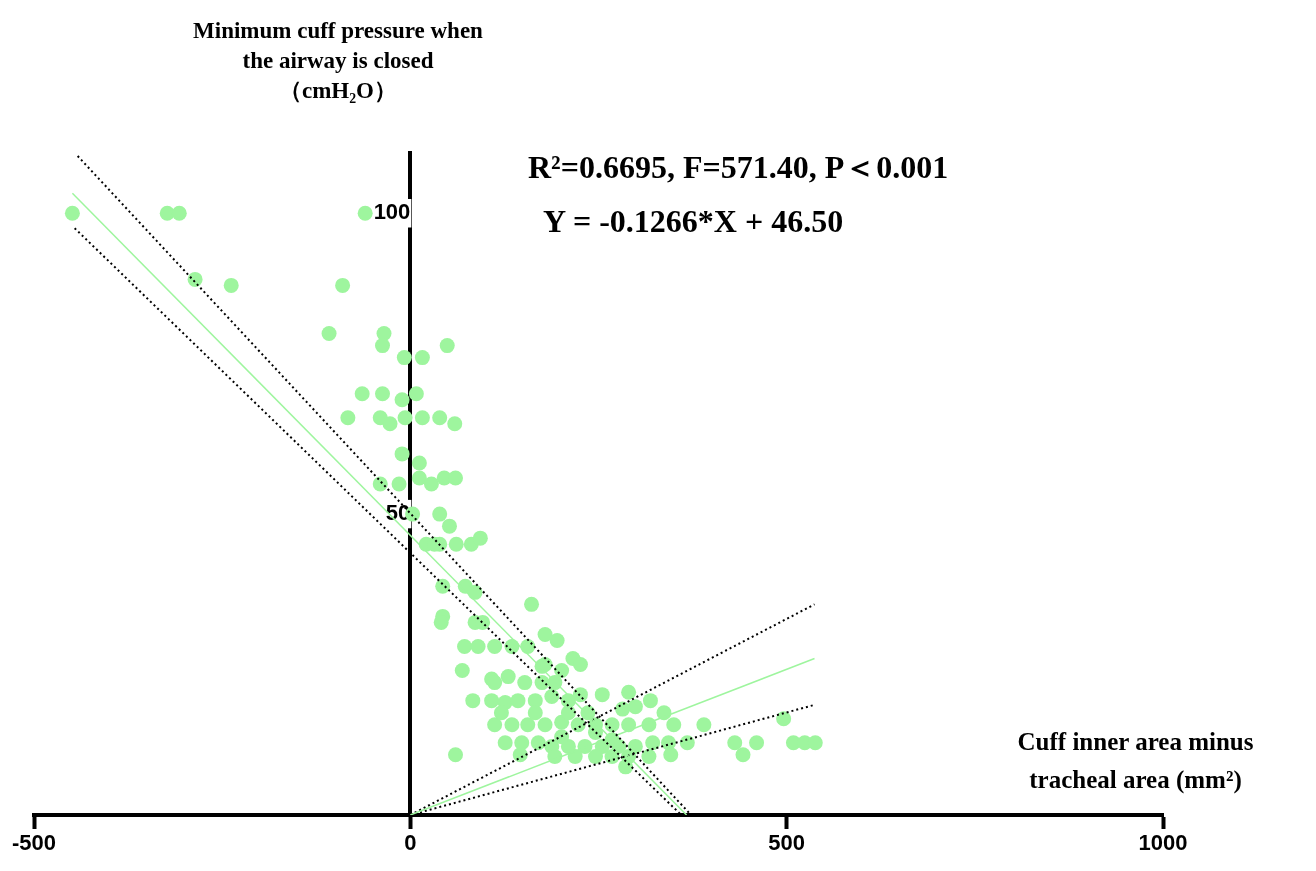  What do you see at coordinates (787, 843) in the screenshot?
I see `x-tick-label: 500` at bounding box center [787, 843].